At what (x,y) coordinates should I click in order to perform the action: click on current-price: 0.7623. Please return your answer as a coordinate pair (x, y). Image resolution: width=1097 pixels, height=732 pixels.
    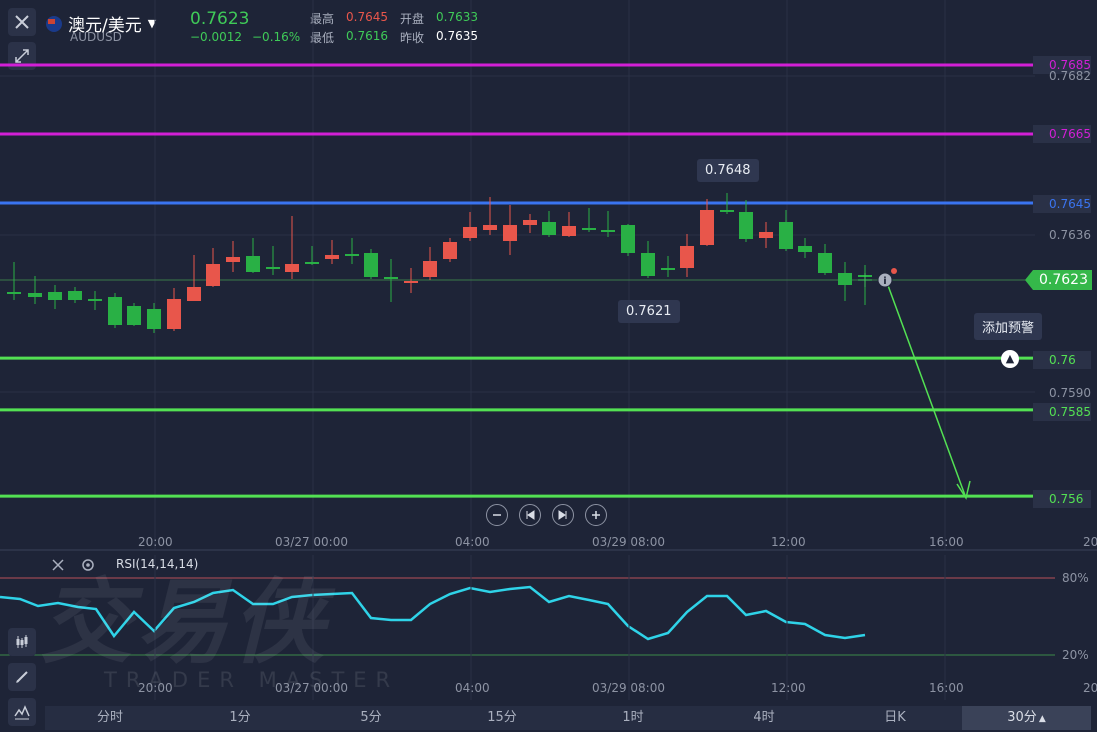
    Looking at the image, I should click on (220, 19).